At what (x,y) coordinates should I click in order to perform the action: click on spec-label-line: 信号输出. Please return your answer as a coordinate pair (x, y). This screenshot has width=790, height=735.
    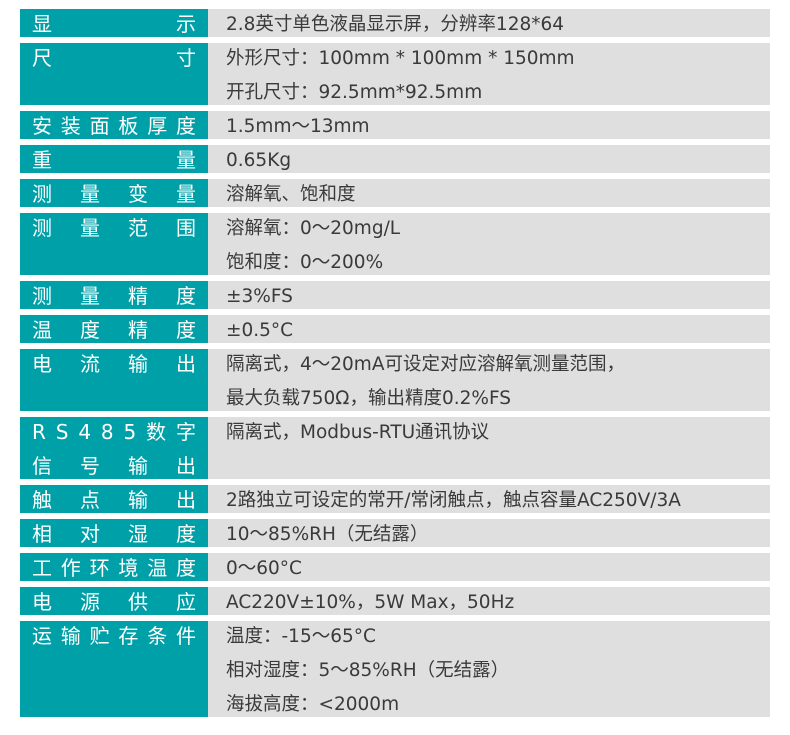
    Looking at the image, I should click on (114, 465).